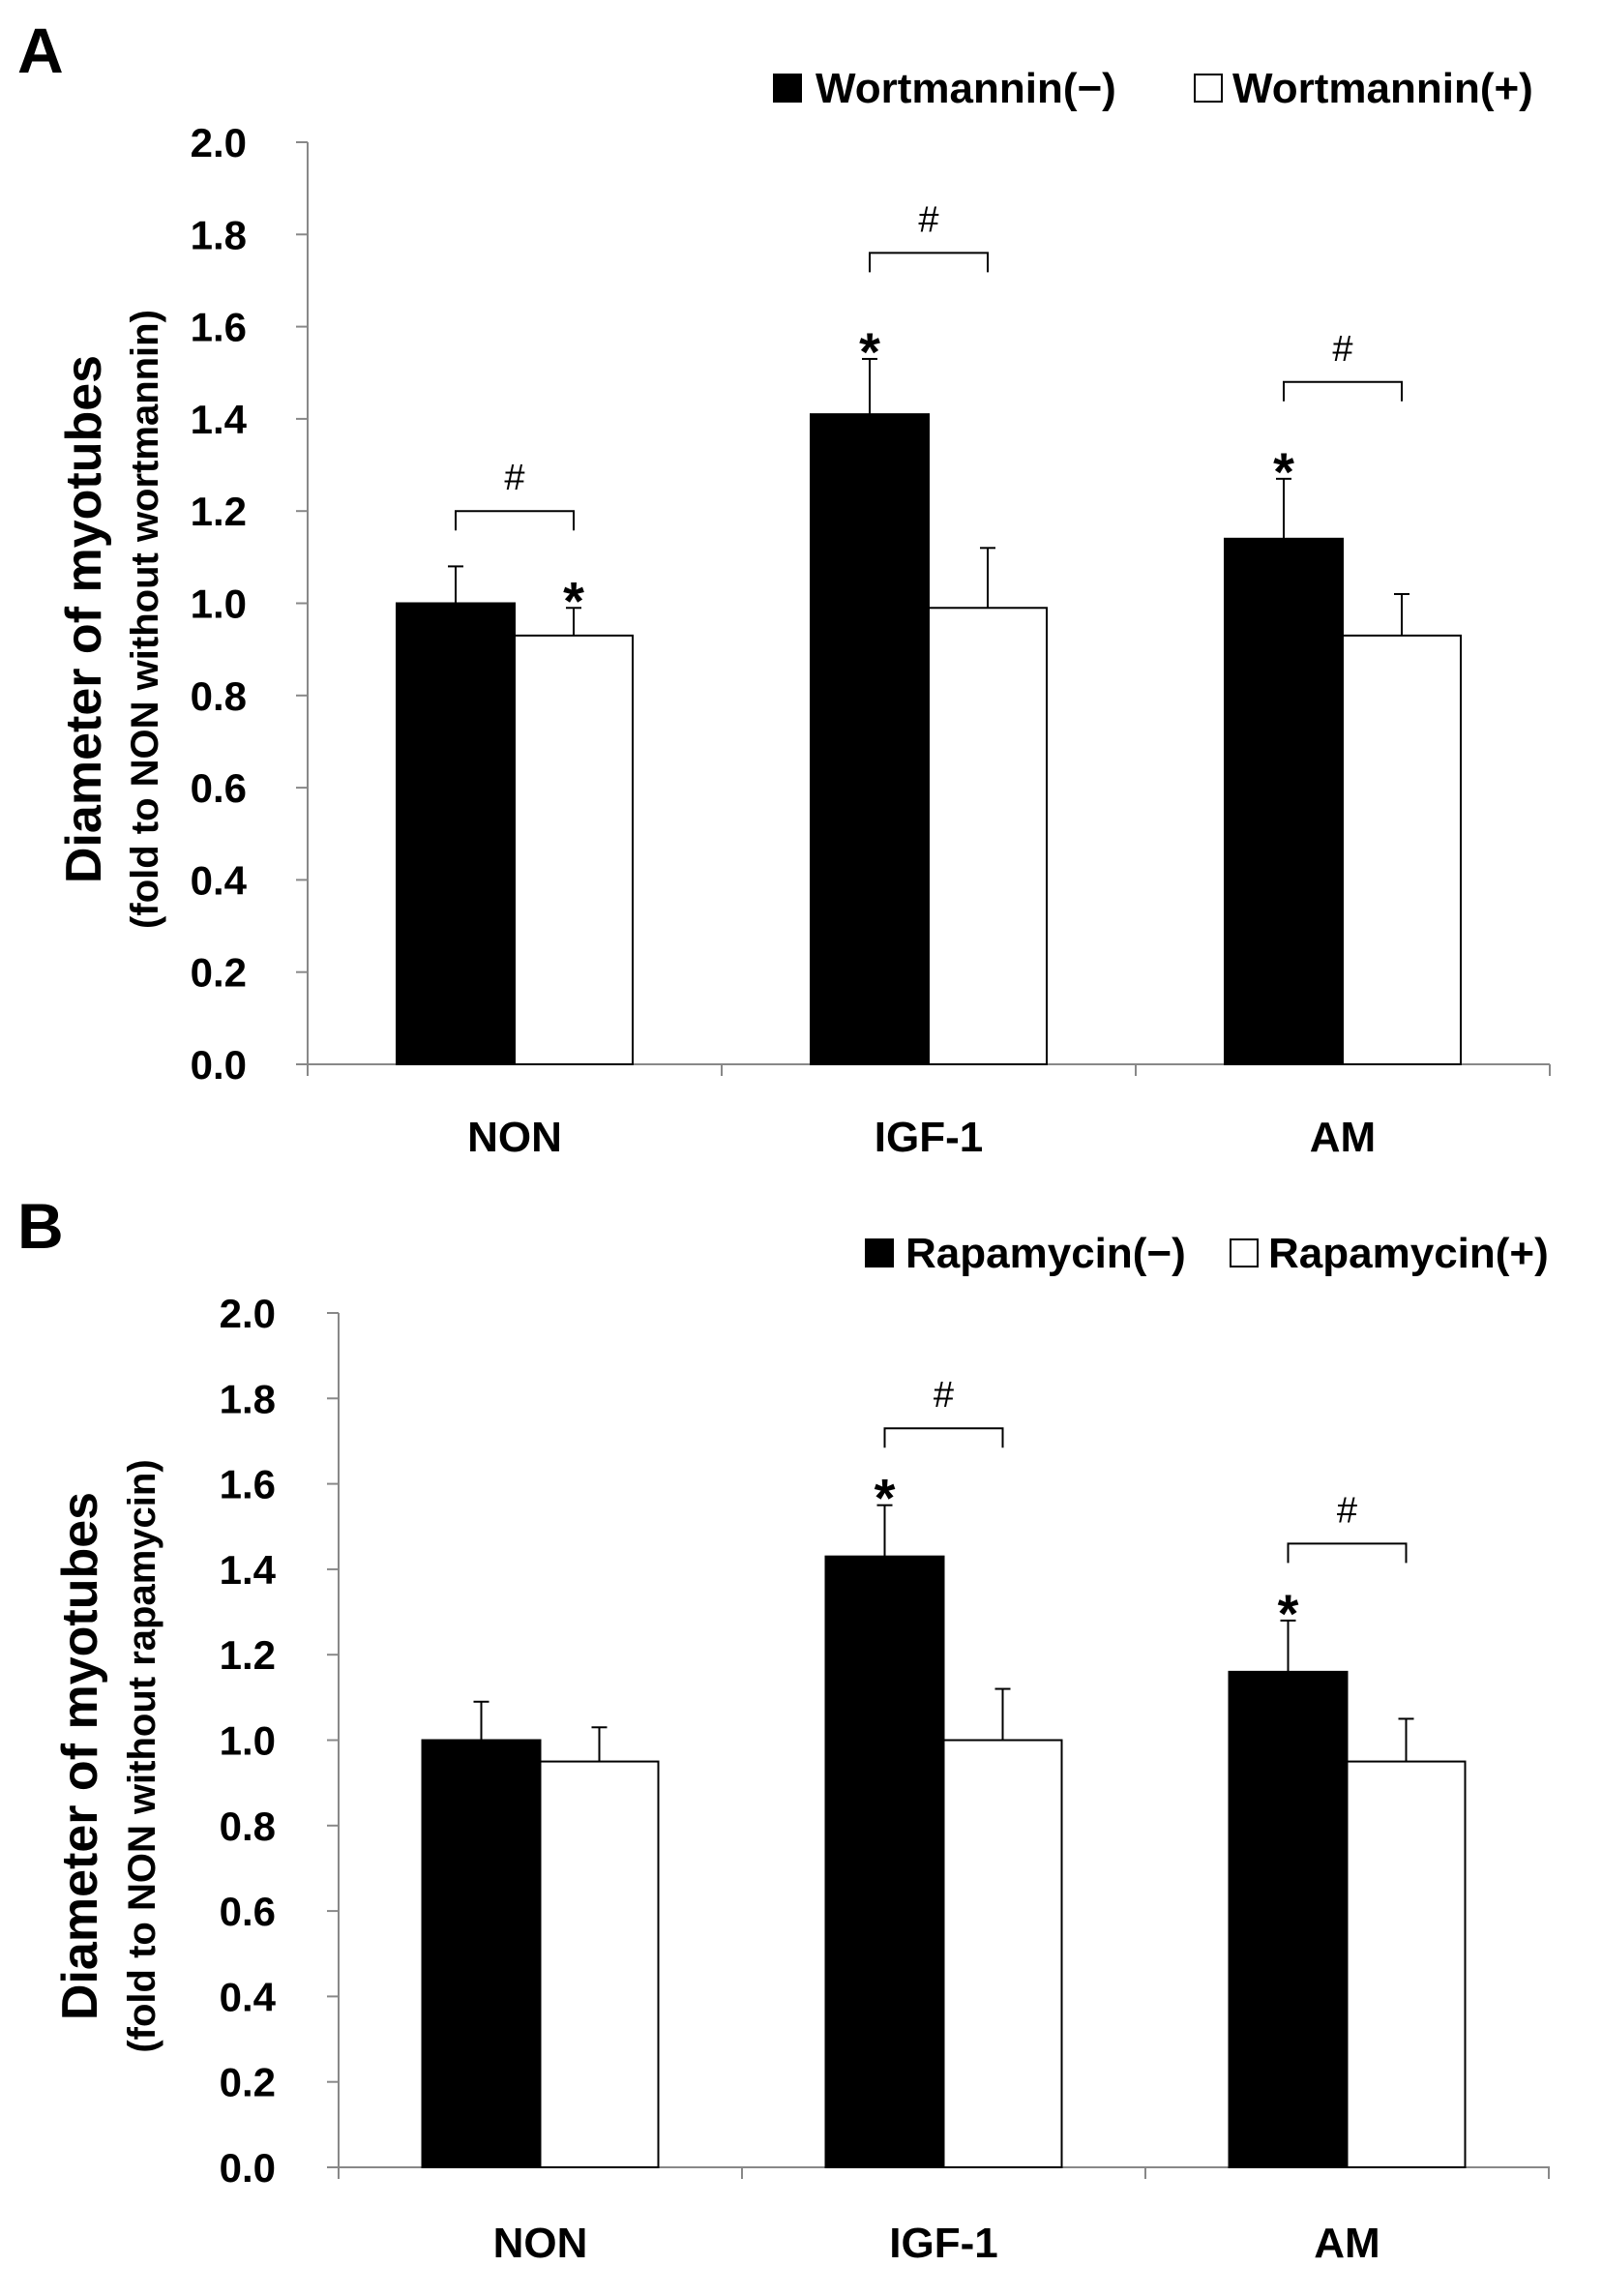  I want to click on legend-swatch-rapamycin-minus, so click(879, 1252).